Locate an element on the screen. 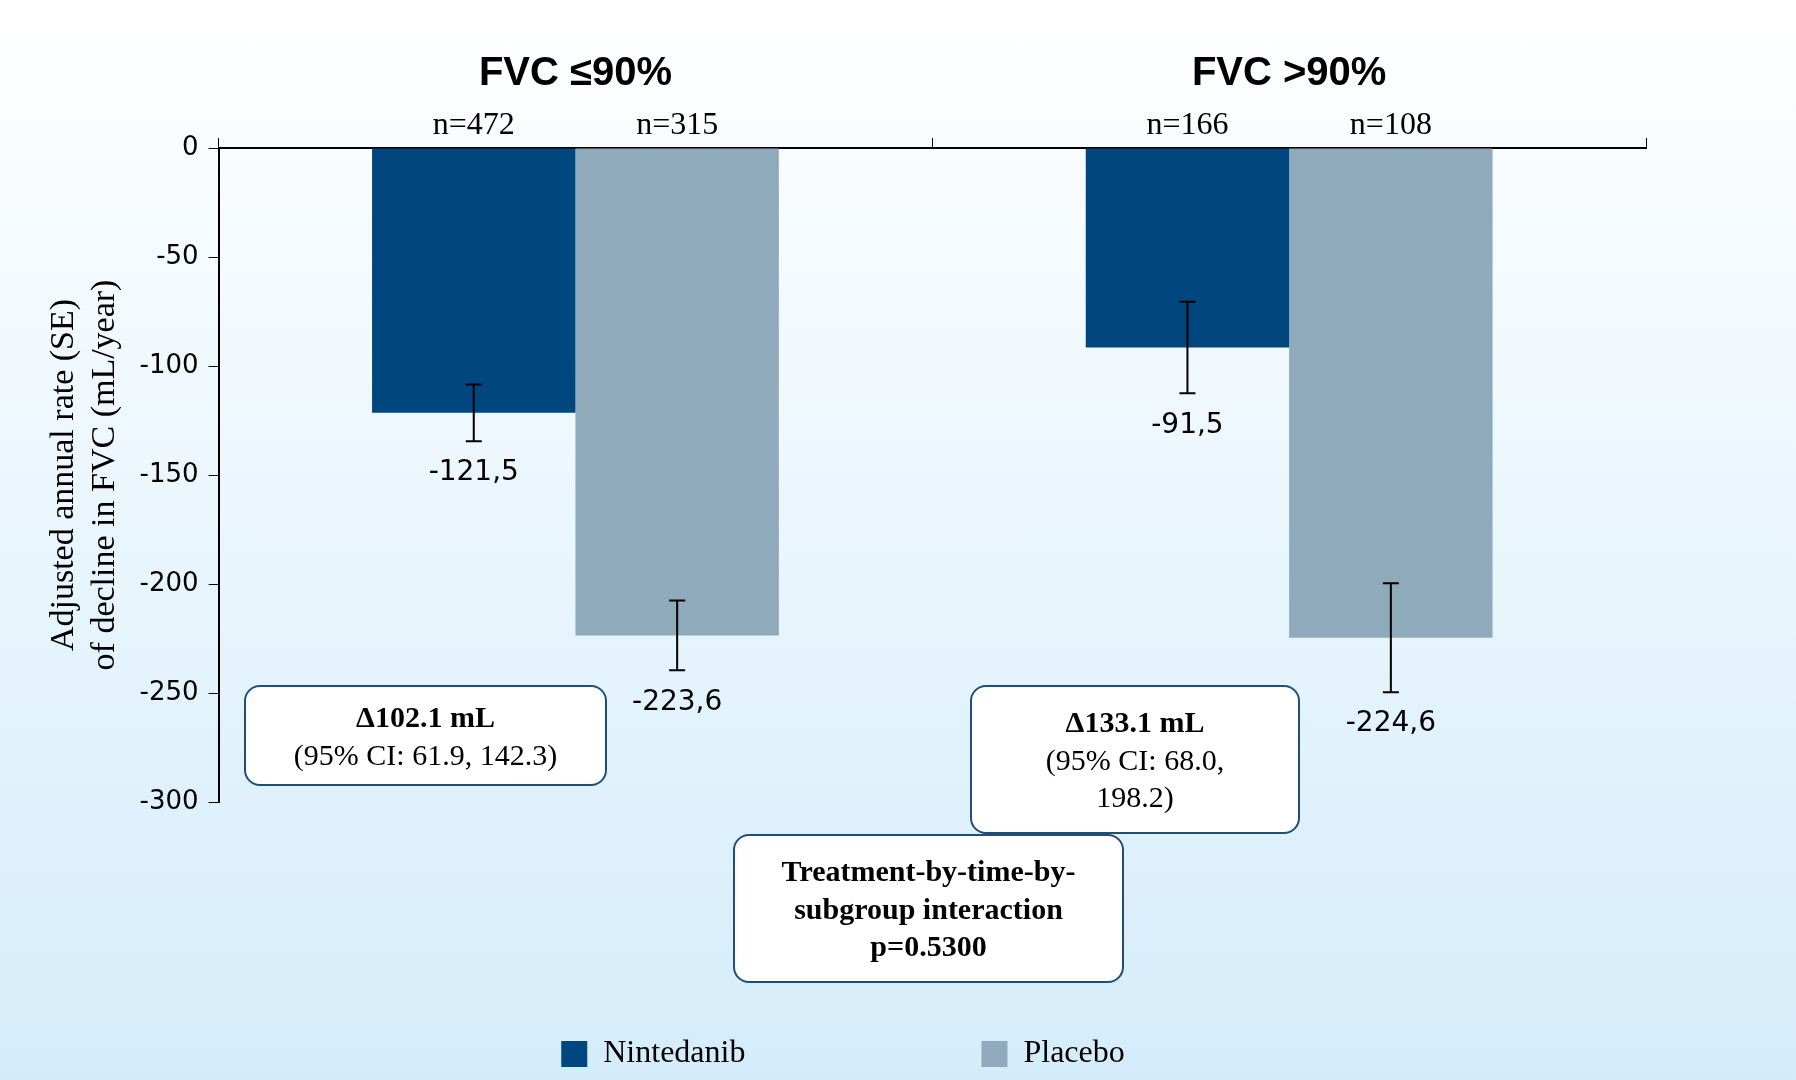  y-tick-label: -300 is located at coordinates (169, 799).